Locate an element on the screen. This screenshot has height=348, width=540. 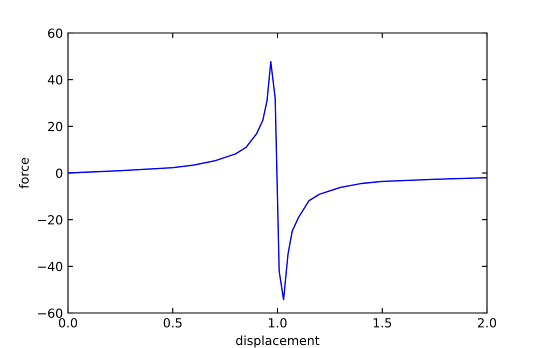
y-tick-label: 60 is located at coordinates (55, 33).